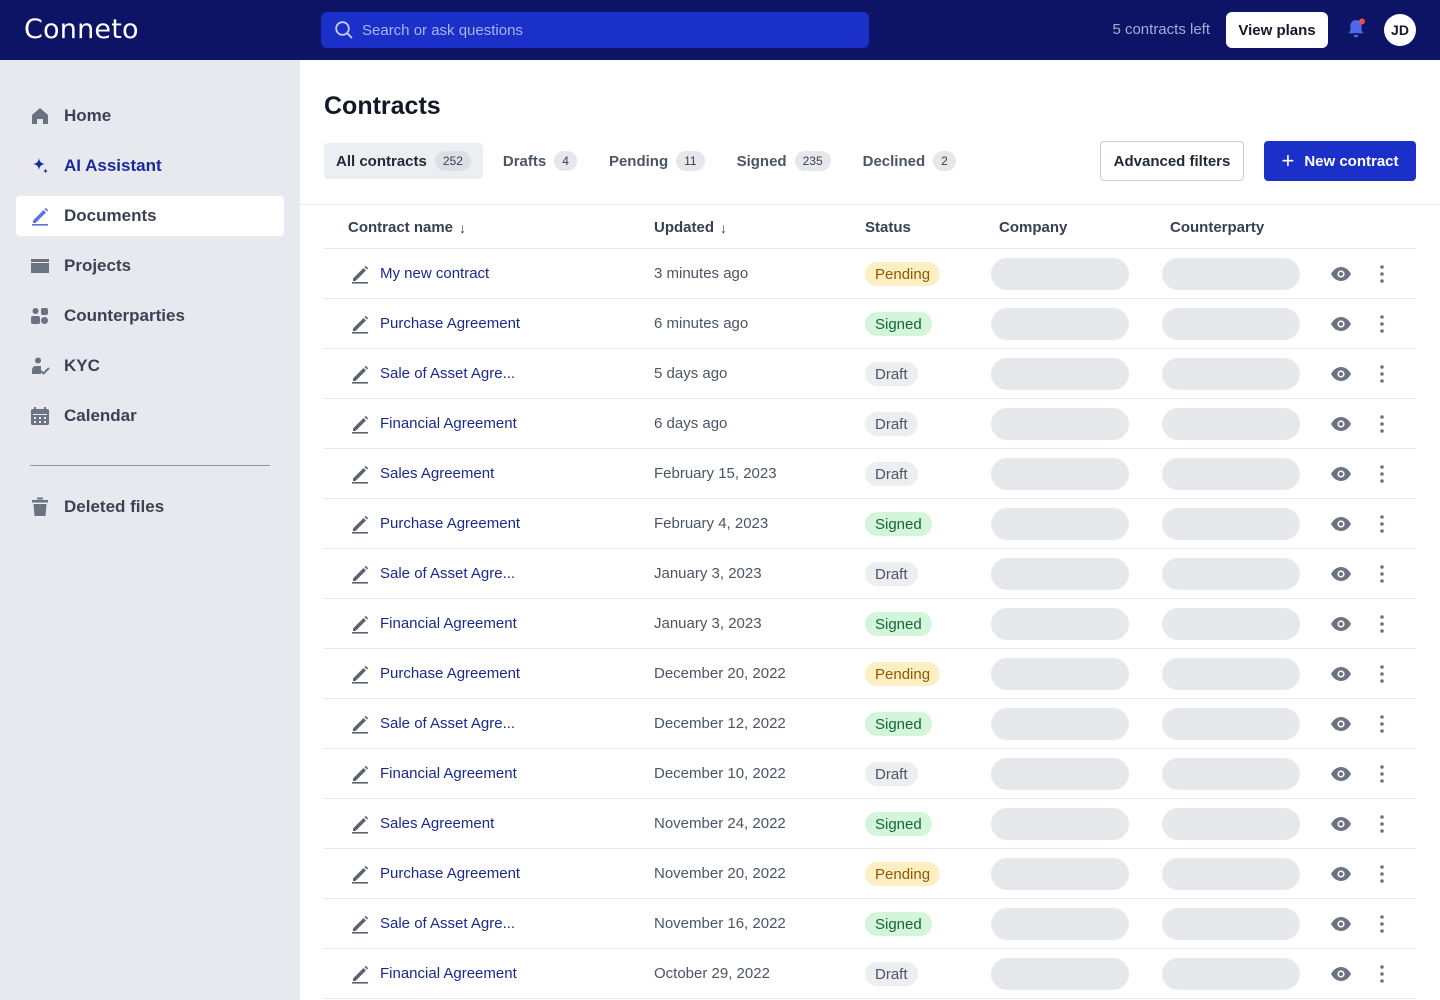  I want to click on sidebar-item-ai-assistant: AI Assistant, so click(150, 166).